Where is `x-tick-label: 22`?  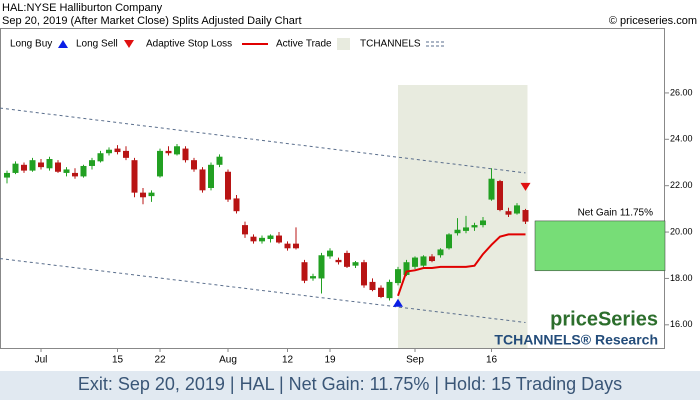 x-tick-label: 22 is located at coordinates (160, 360).